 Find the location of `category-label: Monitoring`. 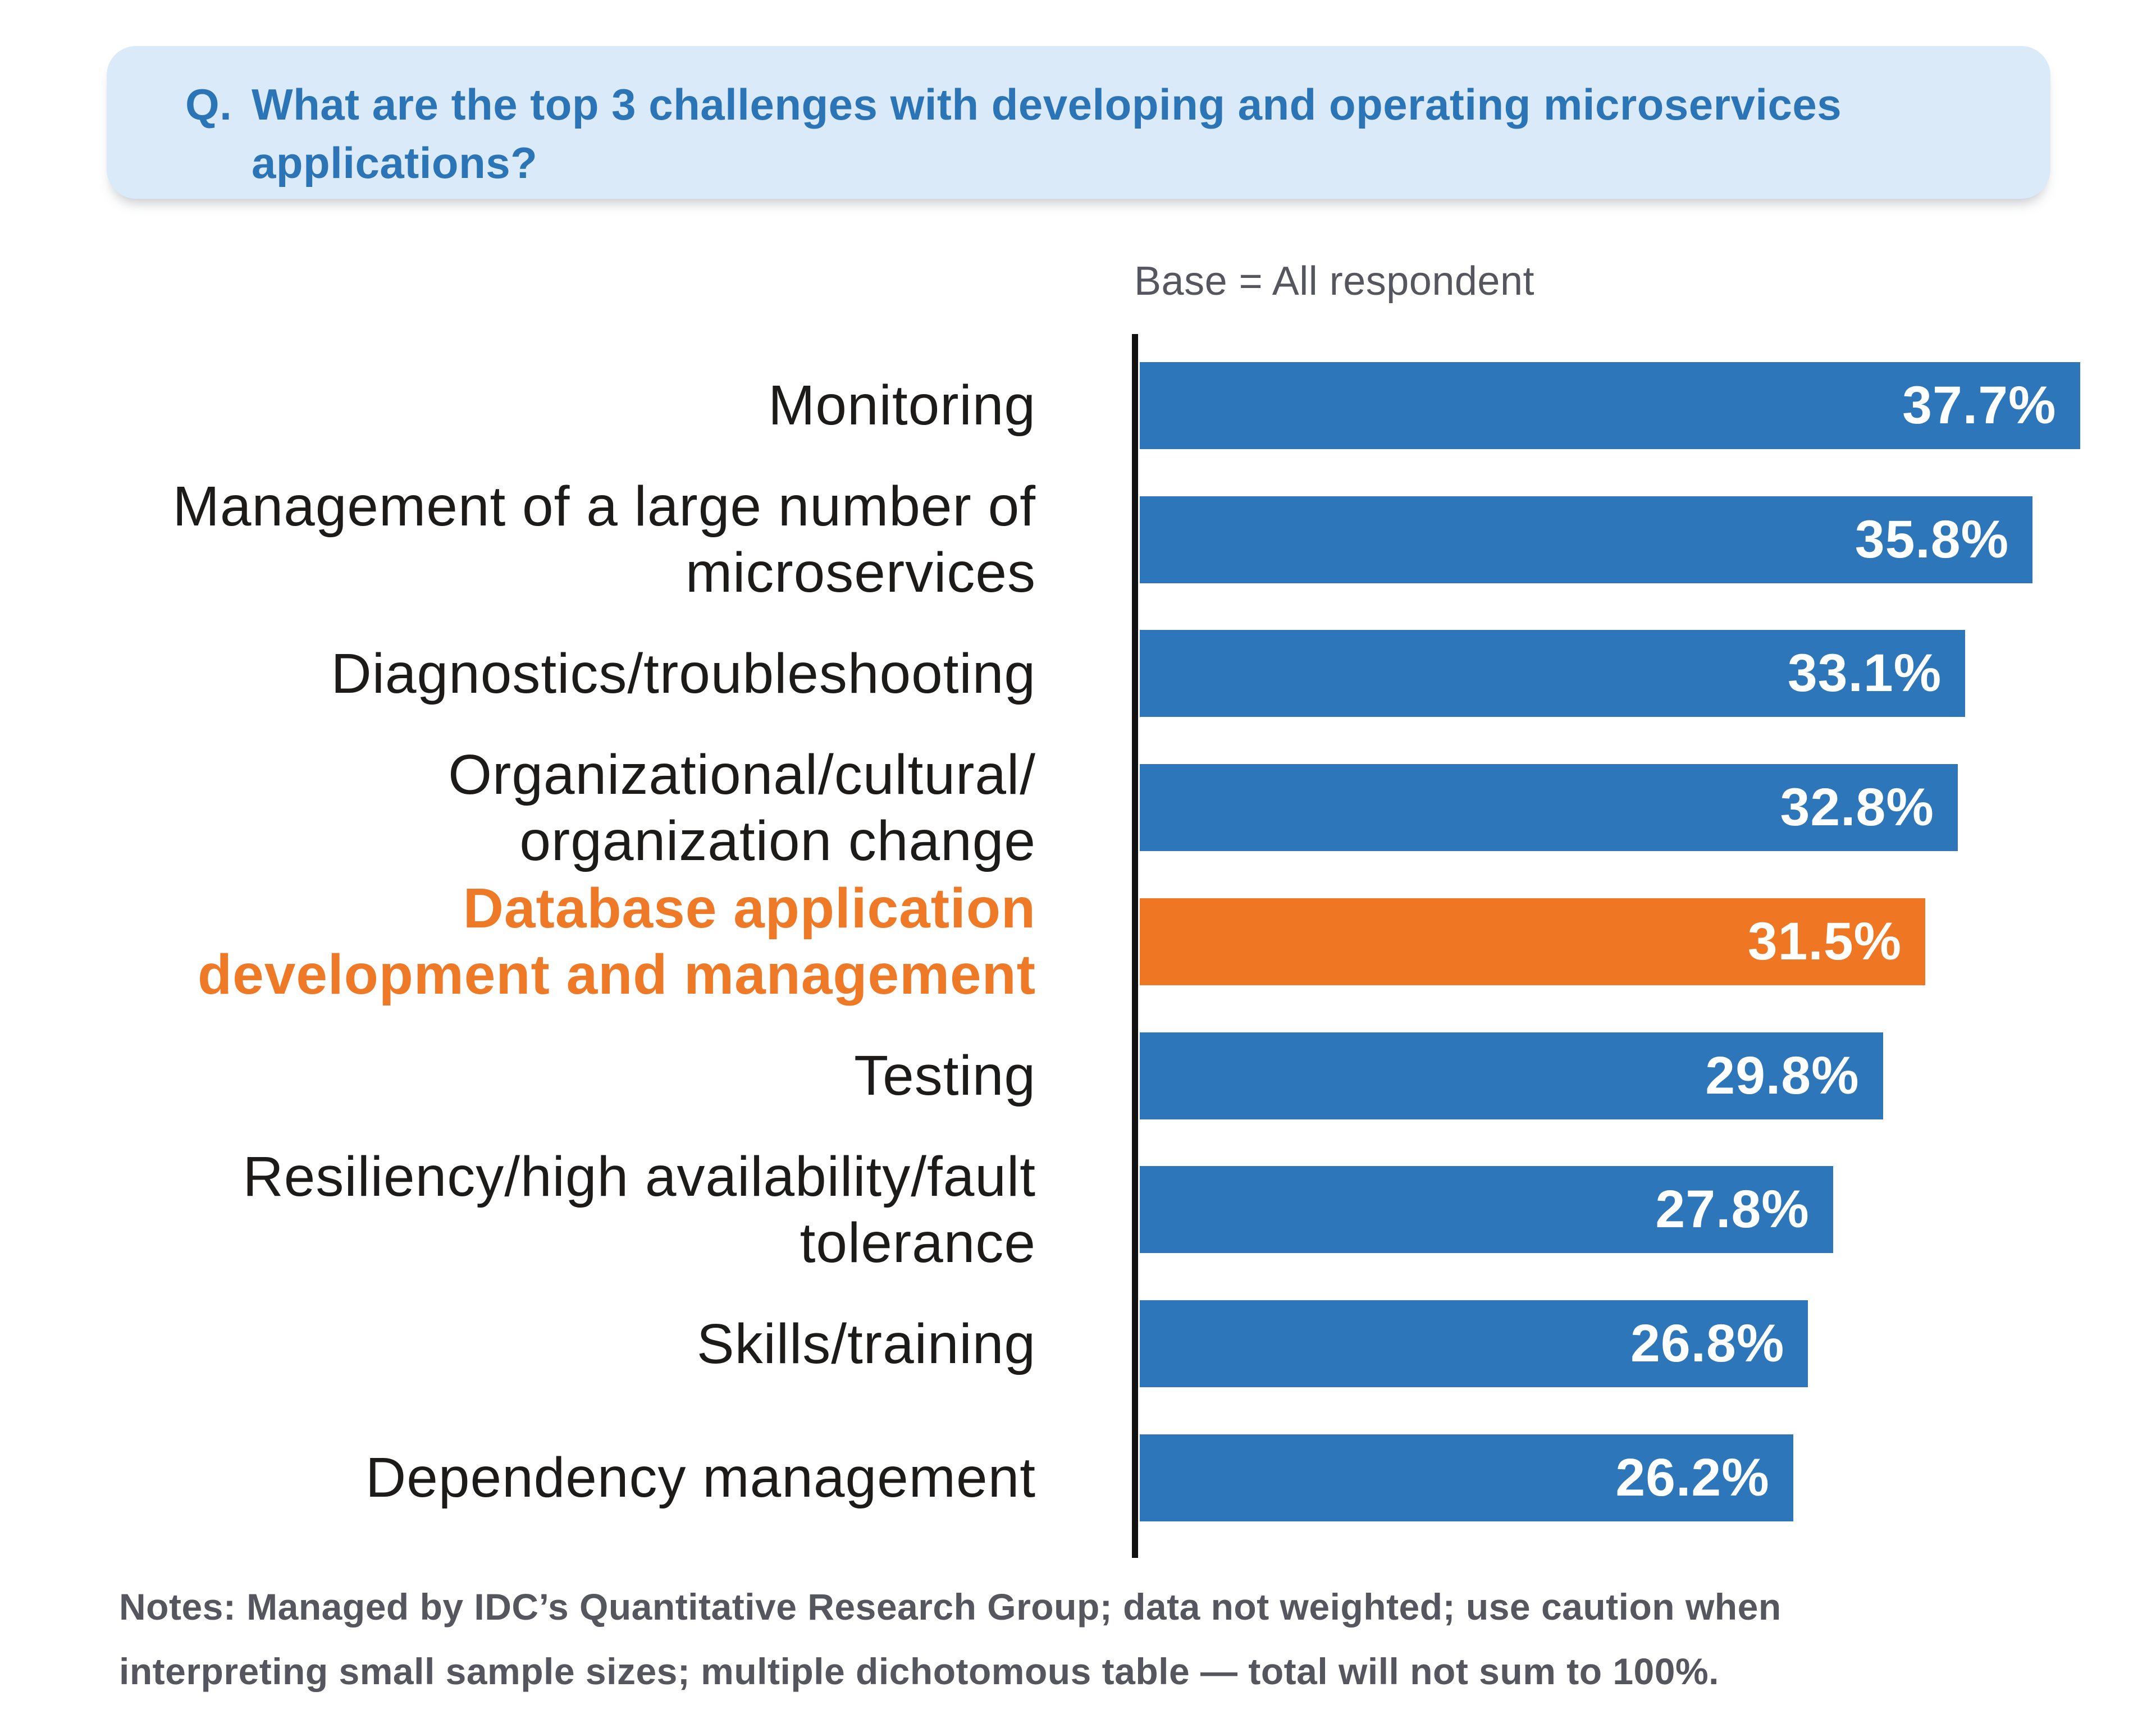

category-label: Monitoring is located at coordinates (902, 405).